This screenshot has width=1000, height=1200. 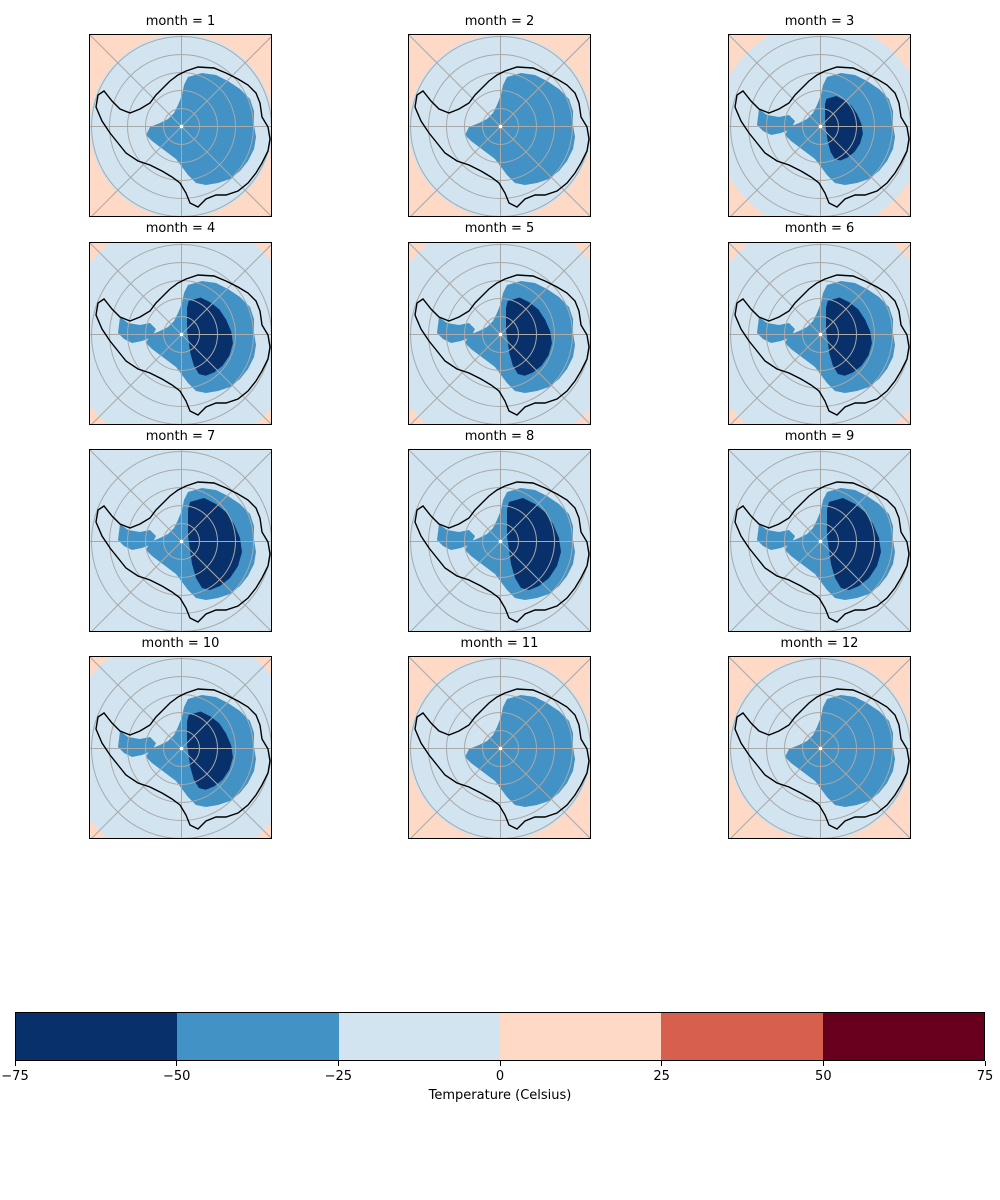 I want to click on colorbar-tick-label: 0, so click(x=500, y=1076).